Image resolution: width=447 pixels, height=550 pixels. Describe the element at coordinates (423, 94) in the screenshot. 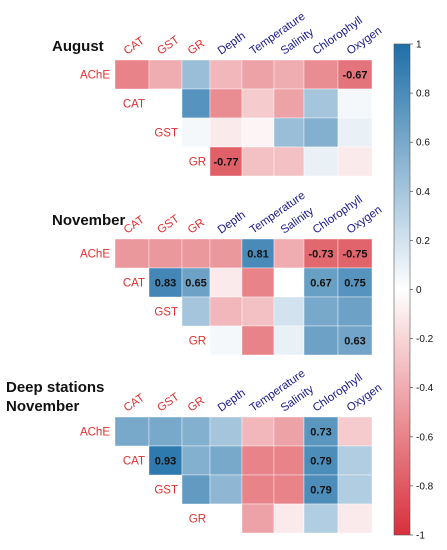

I see `colorbar-tick-label: 0.8` at that location.